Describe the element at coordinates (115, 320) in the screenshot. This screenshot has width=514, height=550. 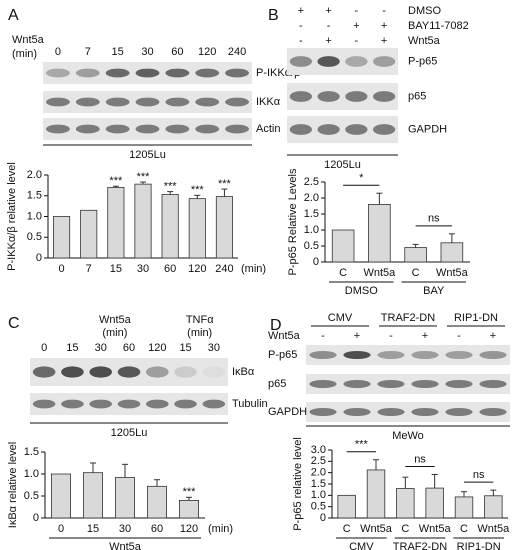
I see `lane-header: Wnt5a` at that location.